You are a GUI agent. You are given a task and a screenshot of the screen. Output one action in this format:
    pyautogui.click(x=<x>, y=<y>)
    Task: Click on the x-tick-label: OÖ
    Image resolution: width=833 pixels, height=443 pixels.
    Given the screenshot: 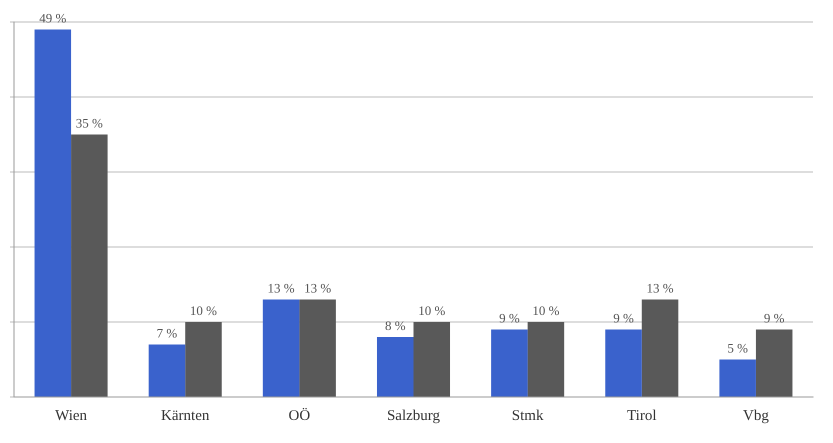 What is the action you would take?
    pyautogui.click(x=299, y=415)
    